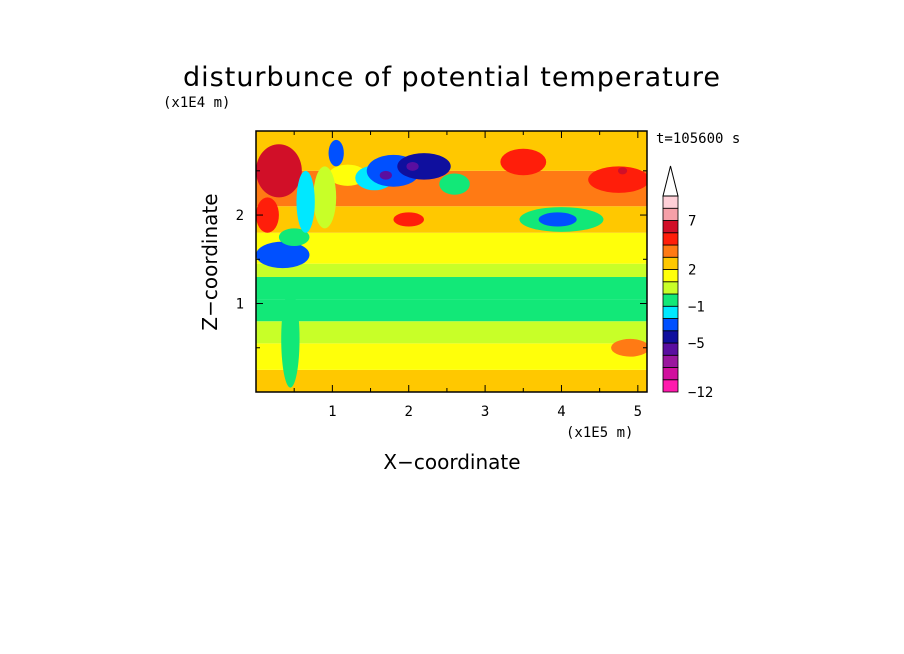 This screenshot has width=904, height=654. What do you see at coordinates (240, 305) in the screenshot?
I see `y-tick-label-0: 1` at bounding box center [240, 305].